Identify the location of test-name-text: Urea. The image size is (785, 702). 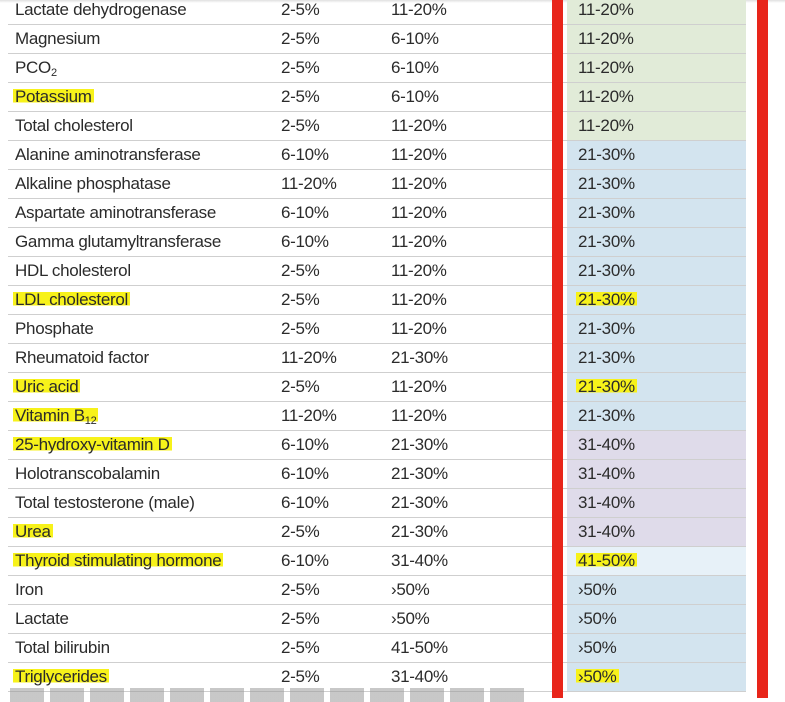
(33, 531).